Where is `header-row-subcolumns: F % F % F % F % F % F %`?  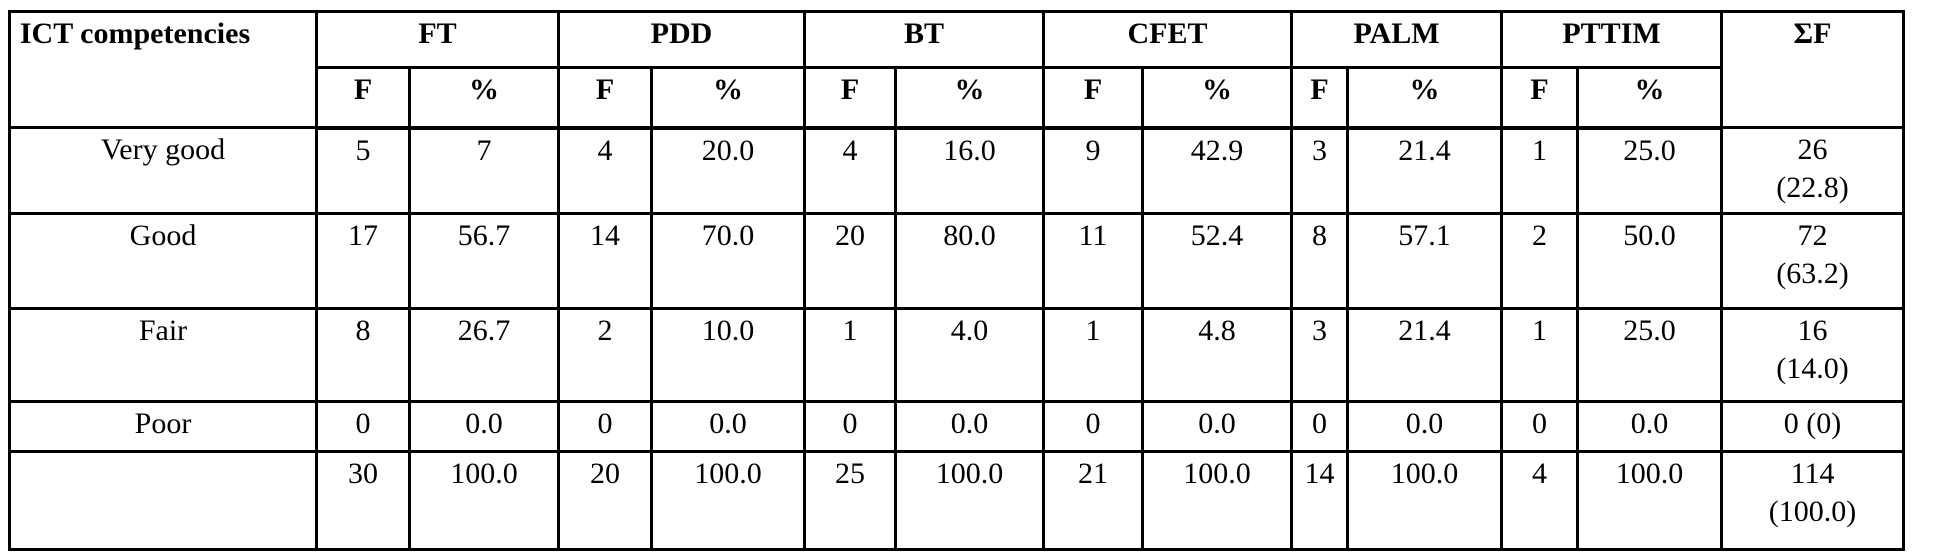 header-row-subcolumns: F % F % F % F % F % F % is located at coordinates (957, 98).